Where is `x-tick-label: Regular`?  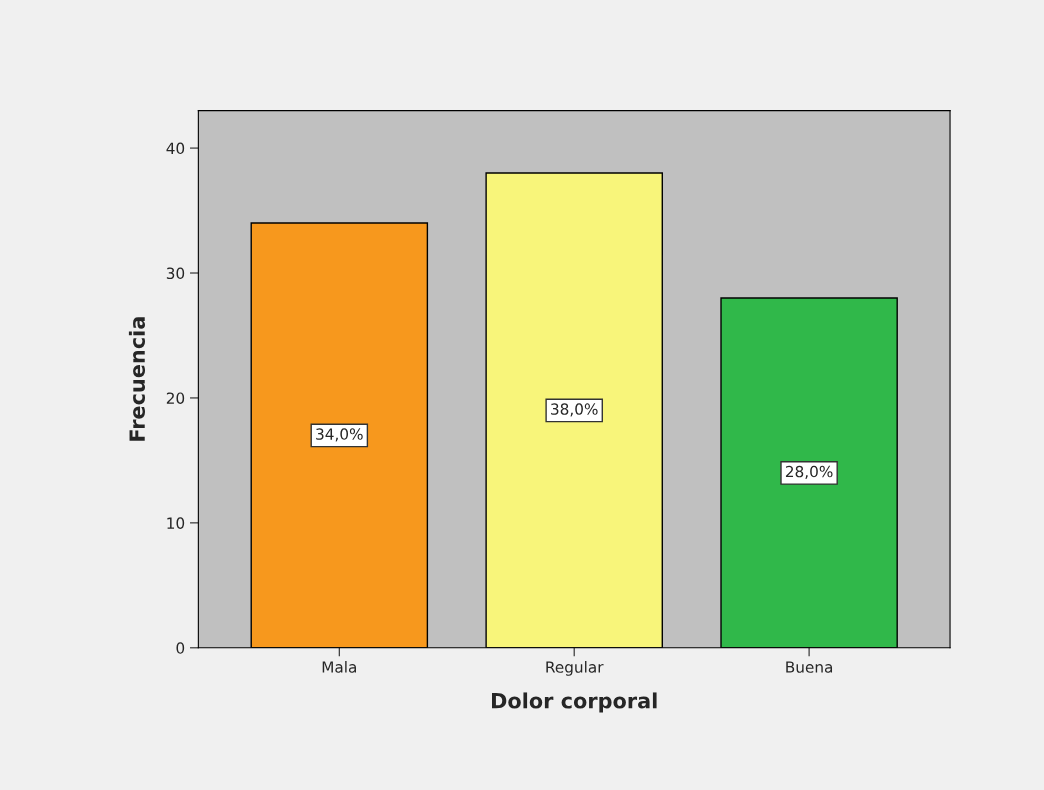
x-tick-label: Regular is located at coordinates (575, 668).